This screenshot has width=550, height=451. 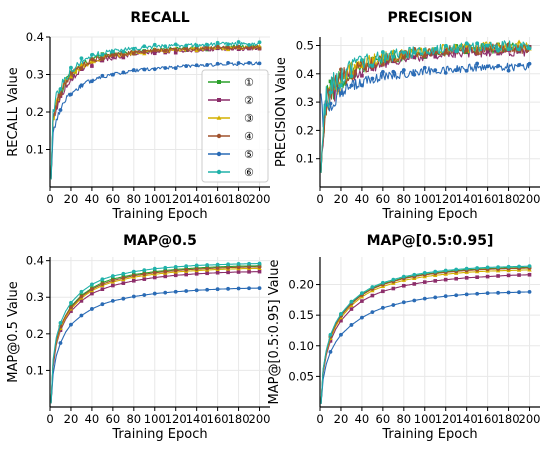 What do you see at coordinates (488, 199) in the screenshot?
I see `x-tick-label: 160` at bounding box center [488, 199].